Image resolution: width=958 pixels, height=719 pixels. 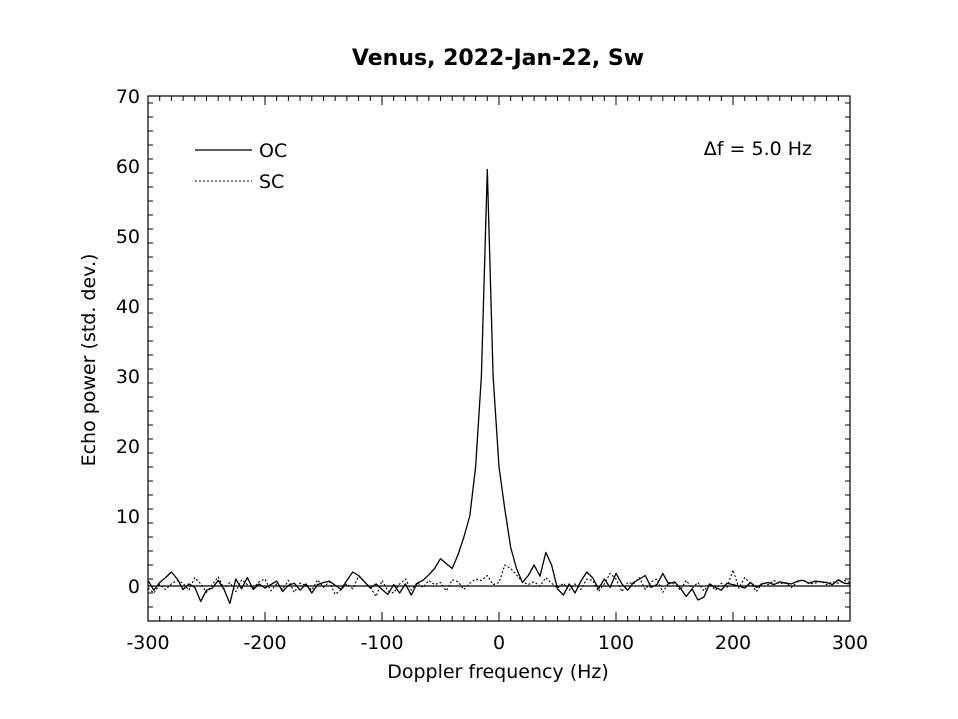 What do you see at coordinates (271, 182) in the screenshot?
I see `legend-label-sc: SC` at bounding box center [271, 182].